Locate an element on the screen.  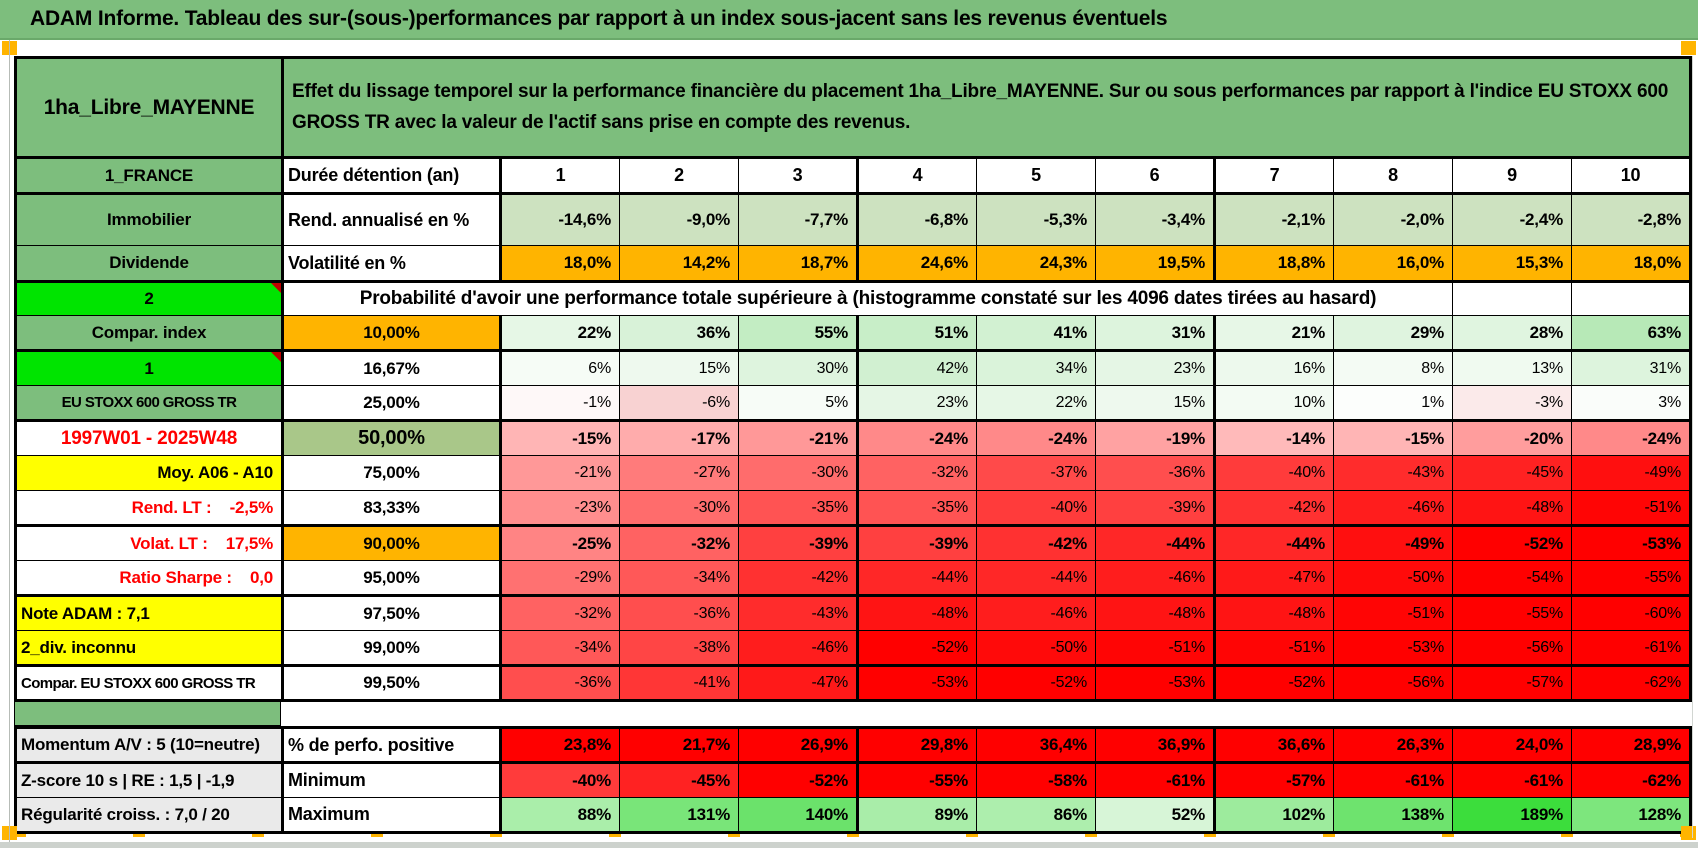
percentile-cell: 99,00% is located at coordinates (391, 648).